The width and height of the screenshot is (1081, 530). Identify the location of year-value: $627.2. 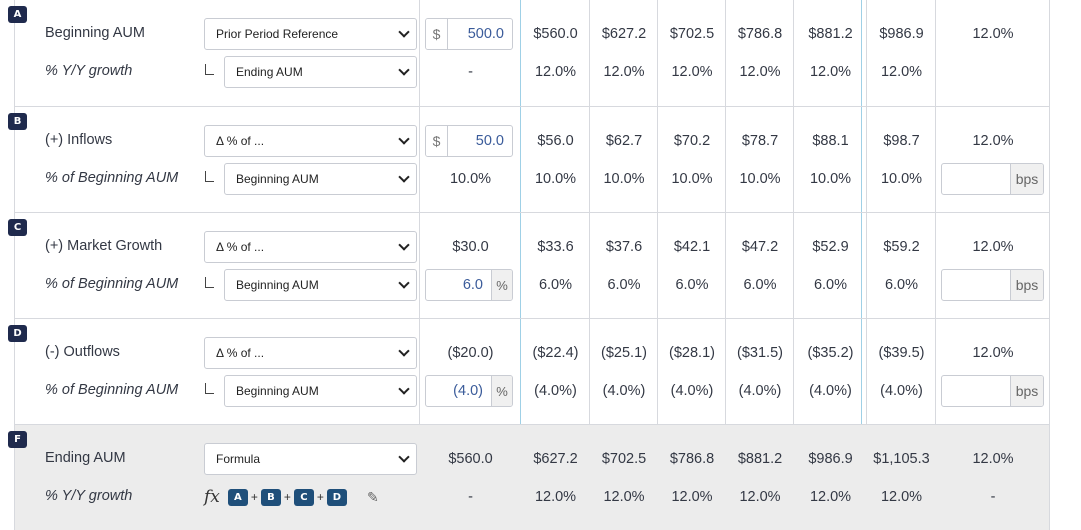
(624, 34).